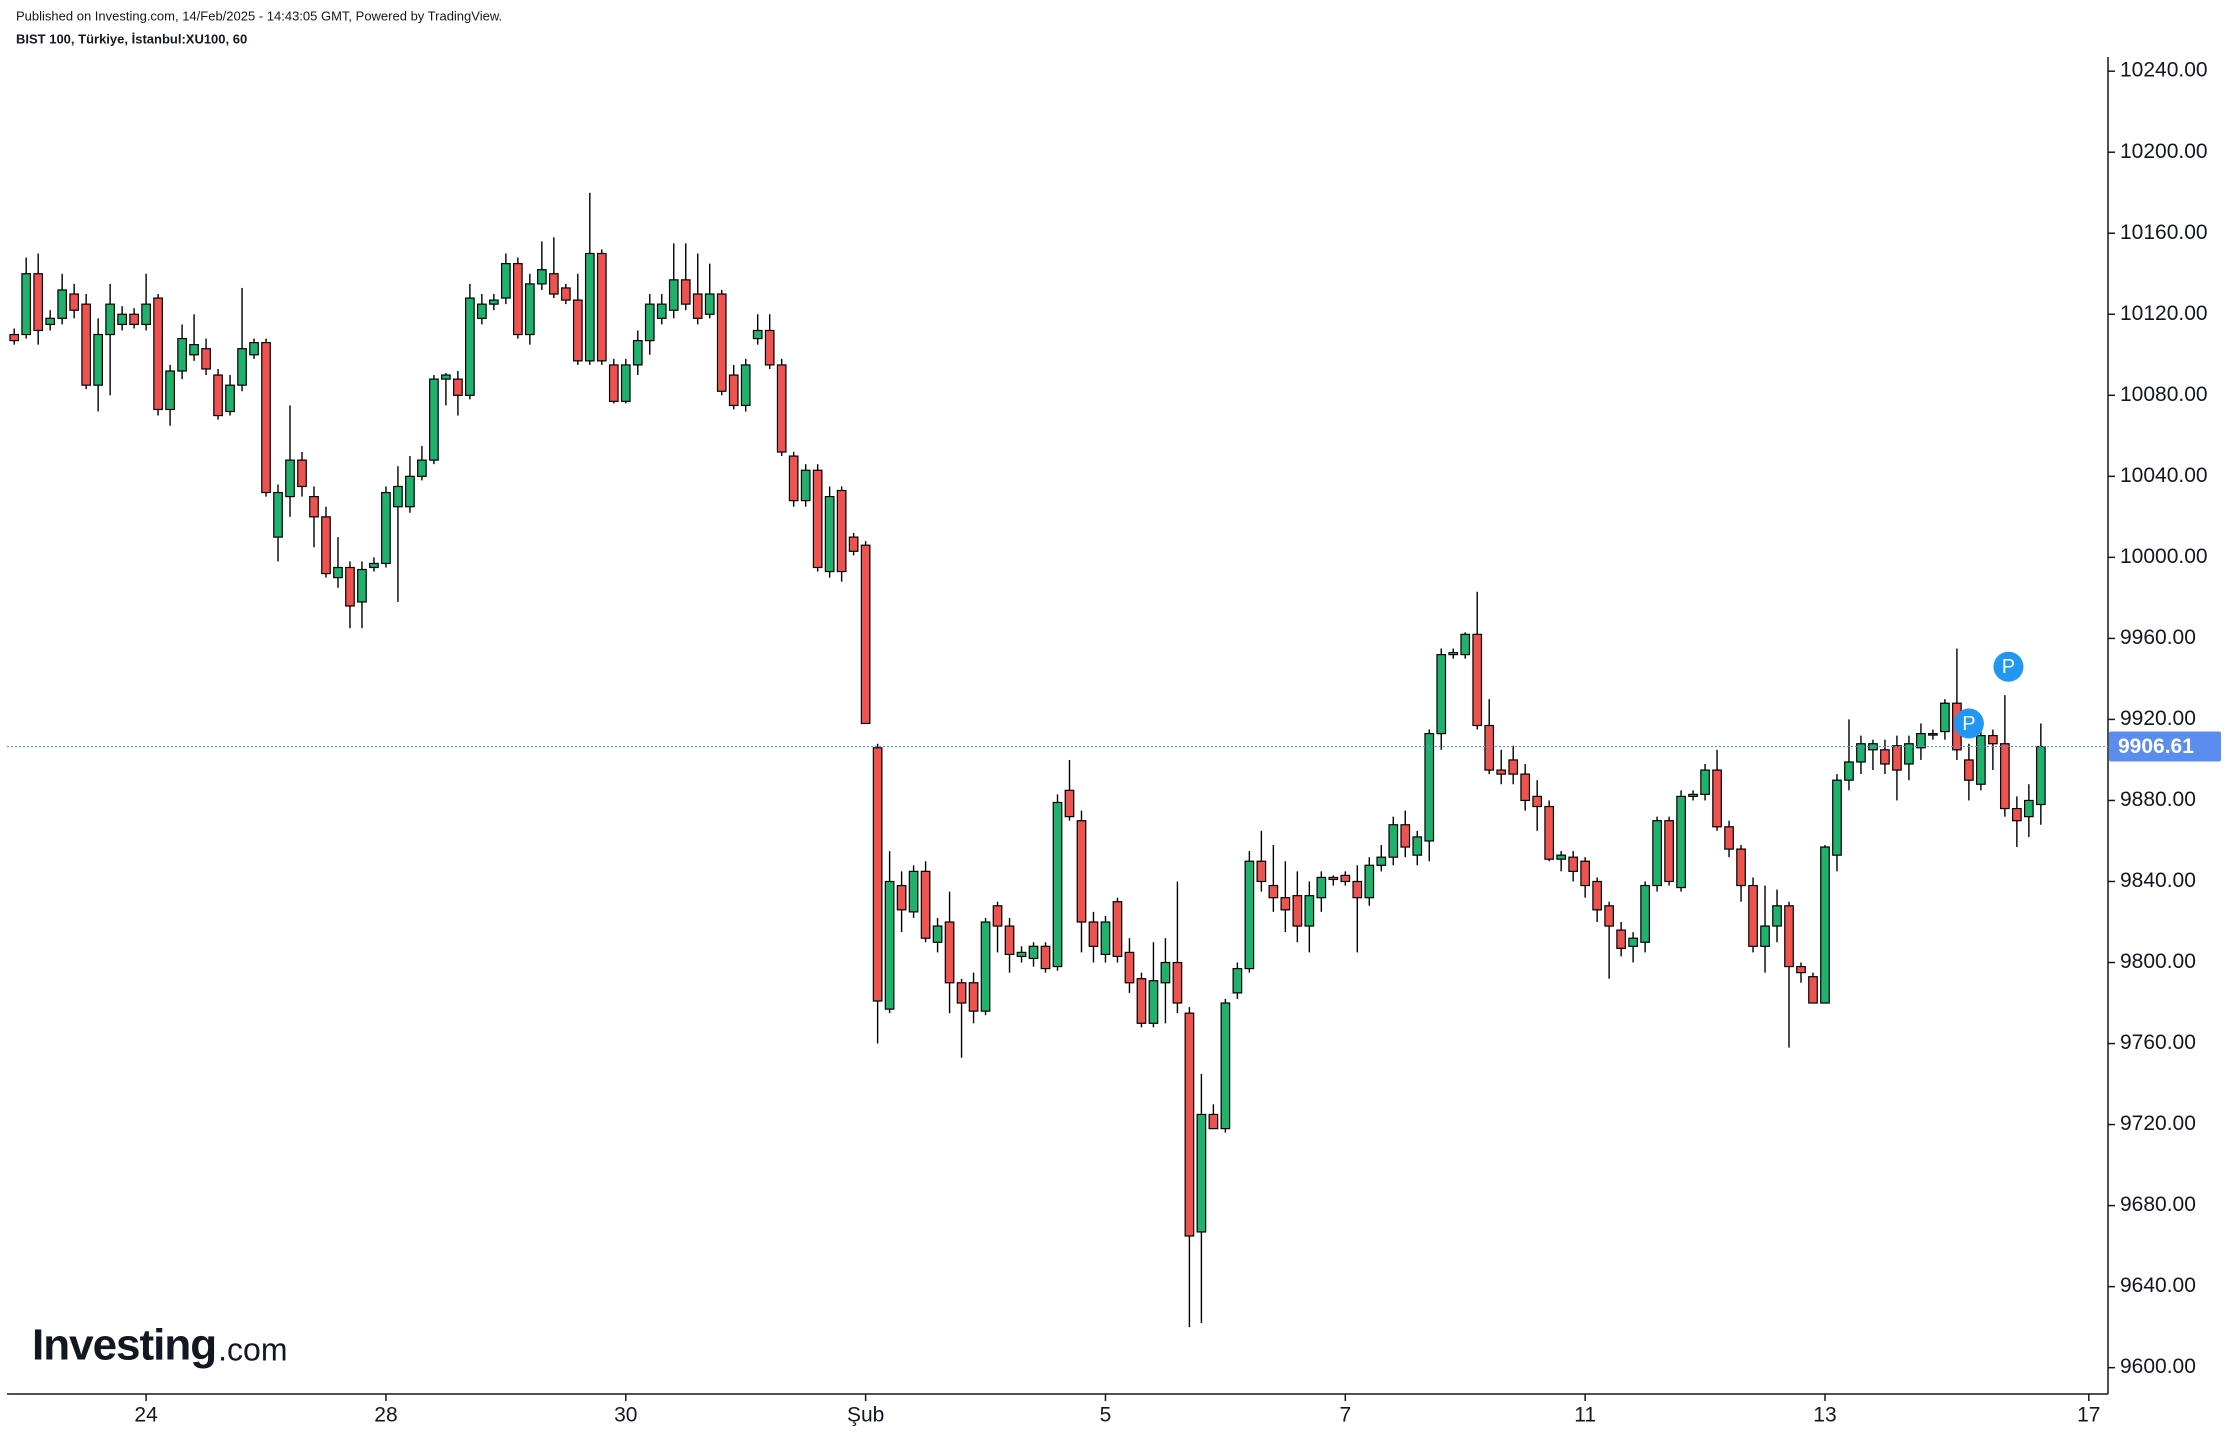 The image size is (2230, 1436). I want to click on x-tick-label: Şub, so click(865, 1415).